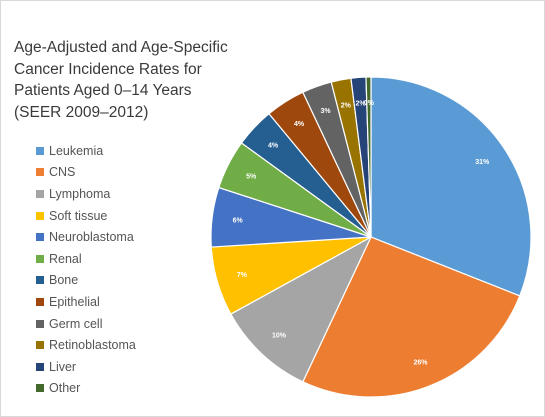 Image resolution: width=545 pixels, height=417 pixels. Describe the element at coordinates (242, 275) in the screenshot. I see `slice-data-label: 7%` at that location.